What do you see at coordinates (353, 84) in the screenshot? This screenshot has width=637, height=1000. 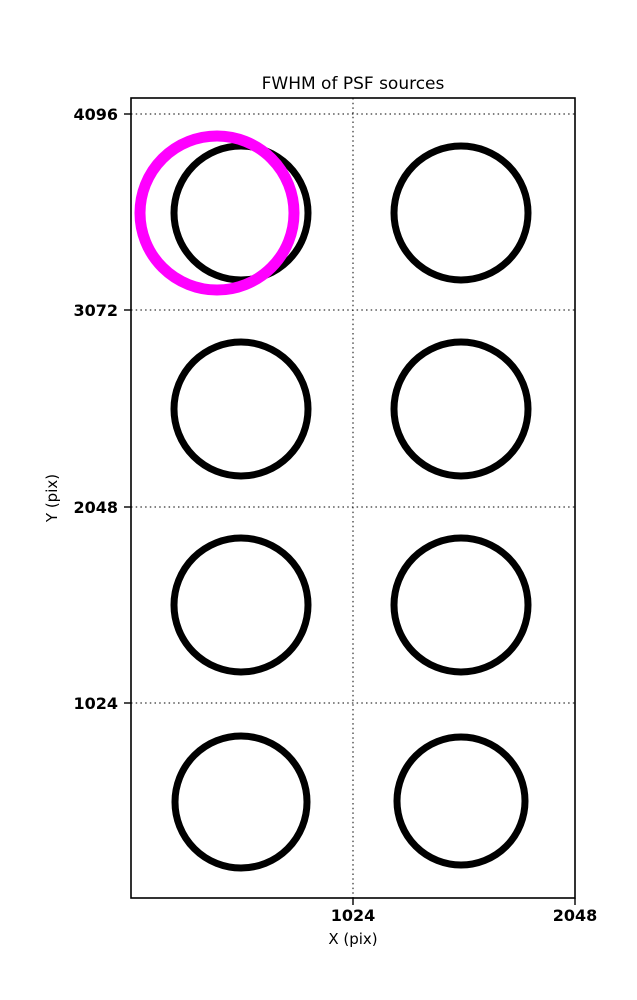 I see `chart-title: FWHM of PSF sources` at bounding box center [353, 84].